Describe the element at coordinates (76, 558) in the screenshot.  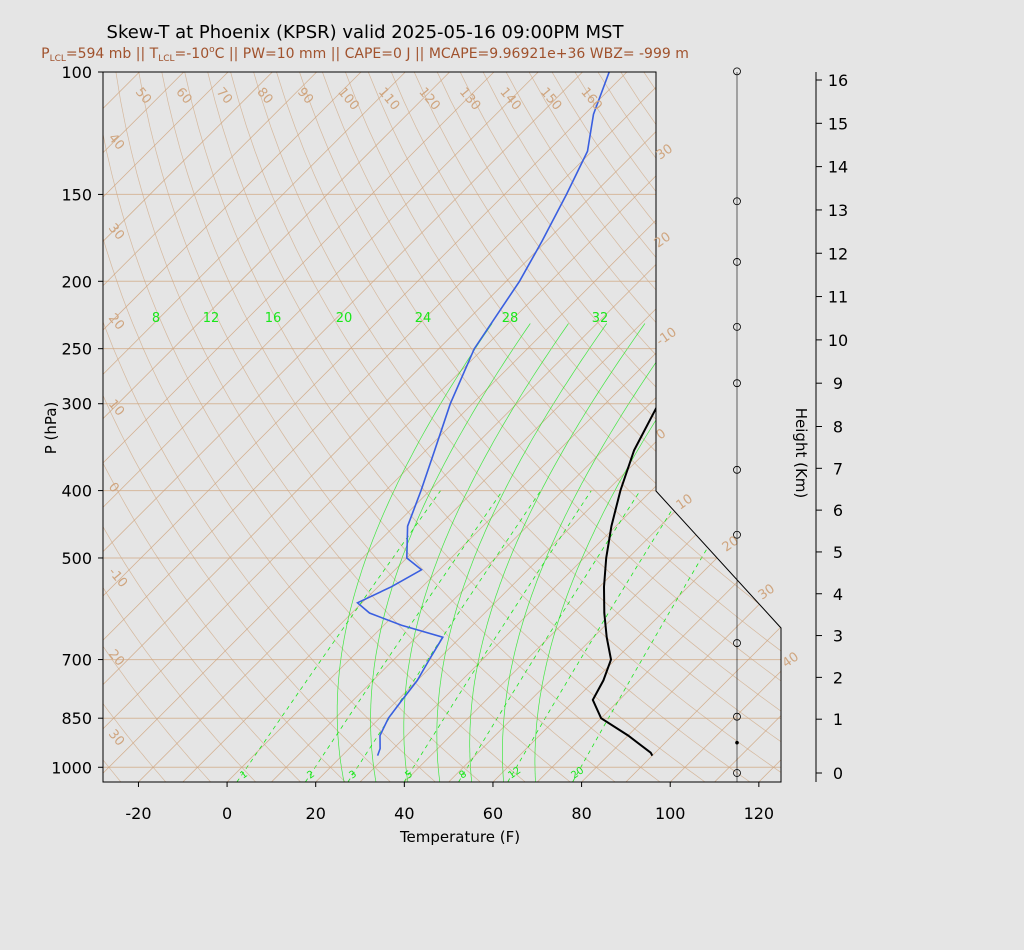
I see `pressure-tick-label: 500` at that location.